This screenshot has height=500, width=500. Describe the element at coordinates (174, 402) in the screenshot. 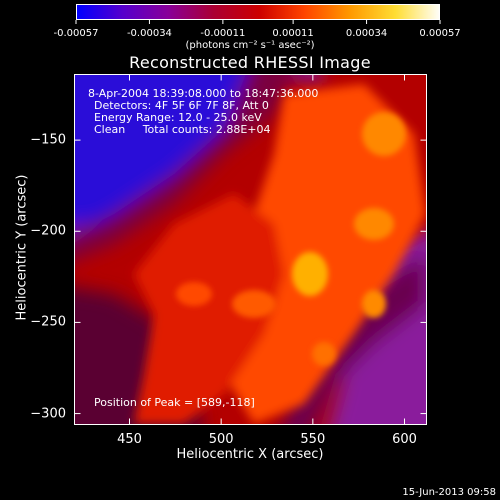

I see `peak-position-label: Position of Peak = [589,-118]` at that location.